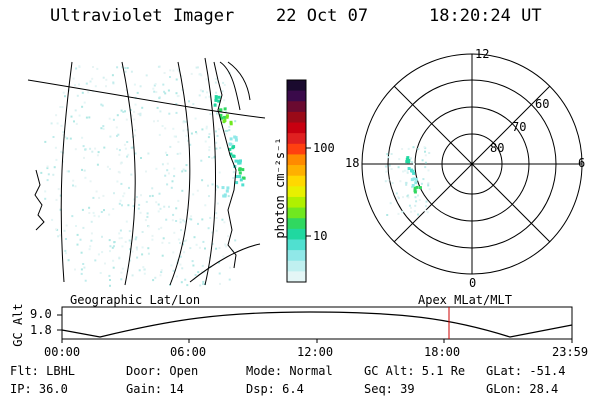  I want to click on mode-readout: Mode: Normal, so click(289, 371).